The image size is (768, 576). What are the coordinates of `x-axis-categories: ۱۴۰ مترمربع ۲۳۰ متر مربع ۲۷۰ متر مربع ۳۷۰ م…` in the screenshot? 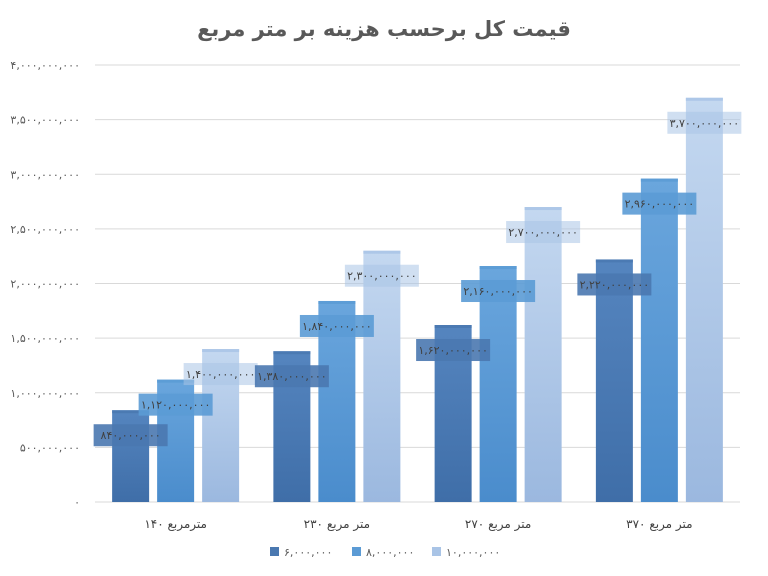 It's located at (418, 524).